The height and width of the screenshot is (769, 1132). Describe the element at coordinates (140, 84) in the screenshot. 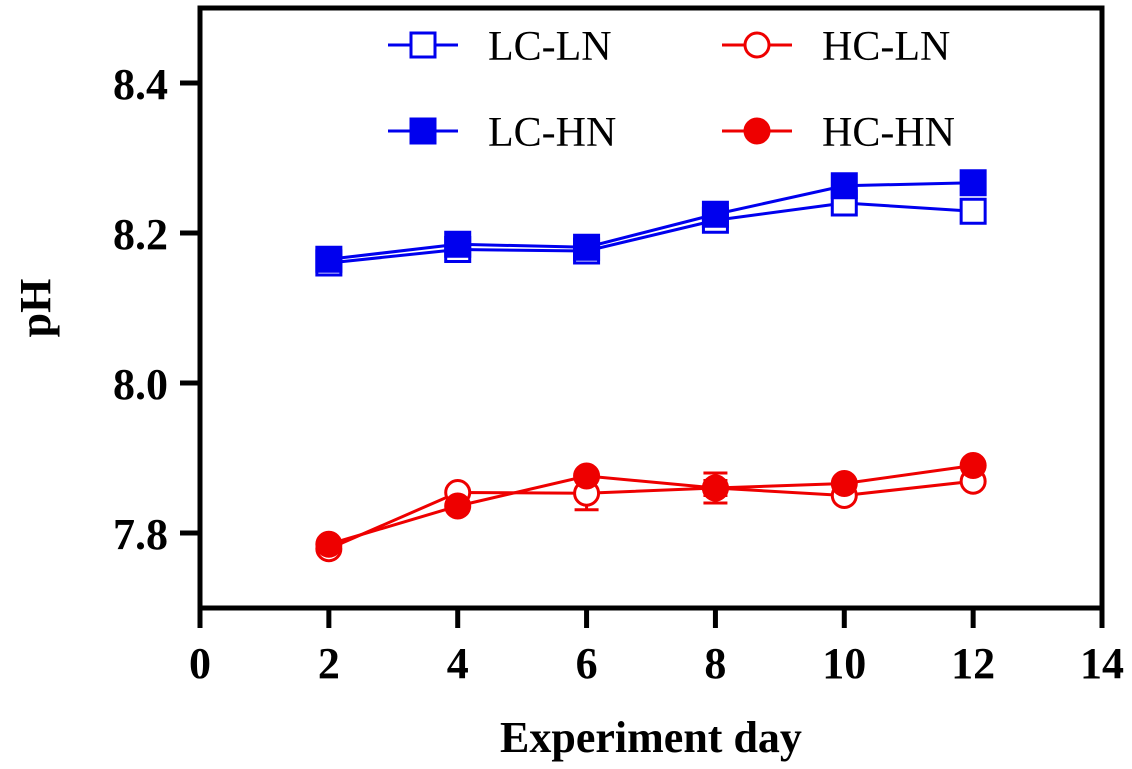

I see `y-tick-label: 8.4` at that location.